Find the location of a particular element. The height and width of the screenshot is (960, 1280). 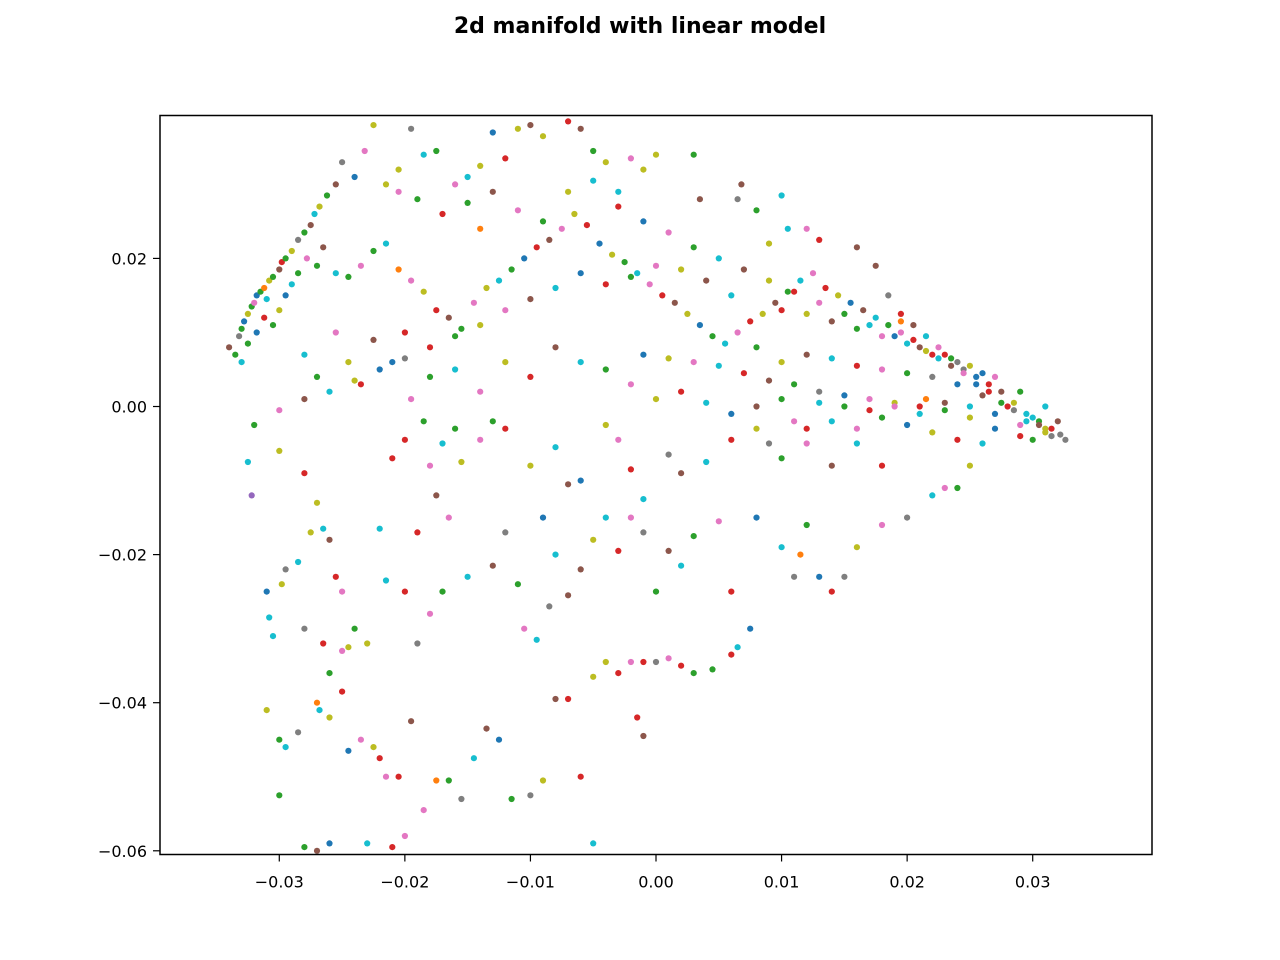

y-tick-label: 0.02 is located at coordinates (129, 258).